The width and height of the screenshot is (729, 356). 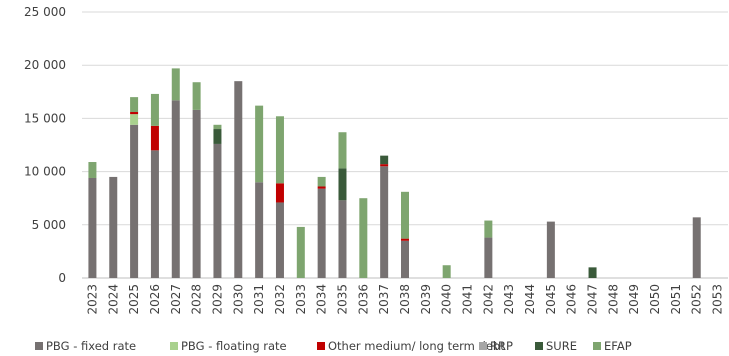 I want to click on x-tick-label: 2053, so click(x=718, y=299).